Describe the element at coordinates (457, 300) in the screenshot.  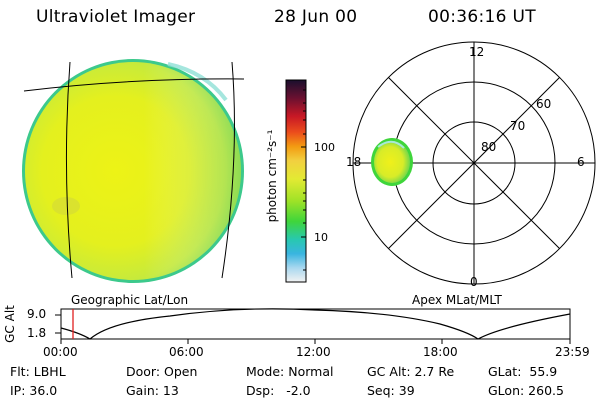
I see `polar-panel-label: Apex MLat/MLT` at that location.